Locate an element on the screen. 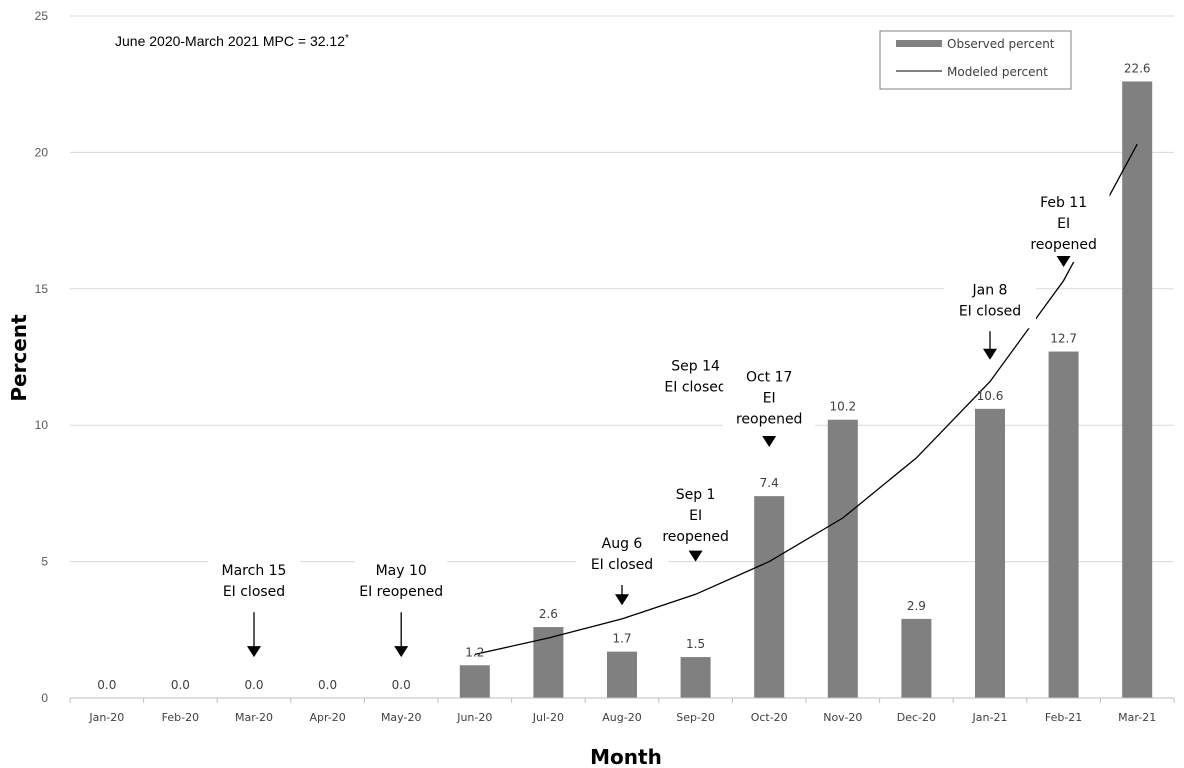  data-label: 2.9 is located at coordinates (916, 606).